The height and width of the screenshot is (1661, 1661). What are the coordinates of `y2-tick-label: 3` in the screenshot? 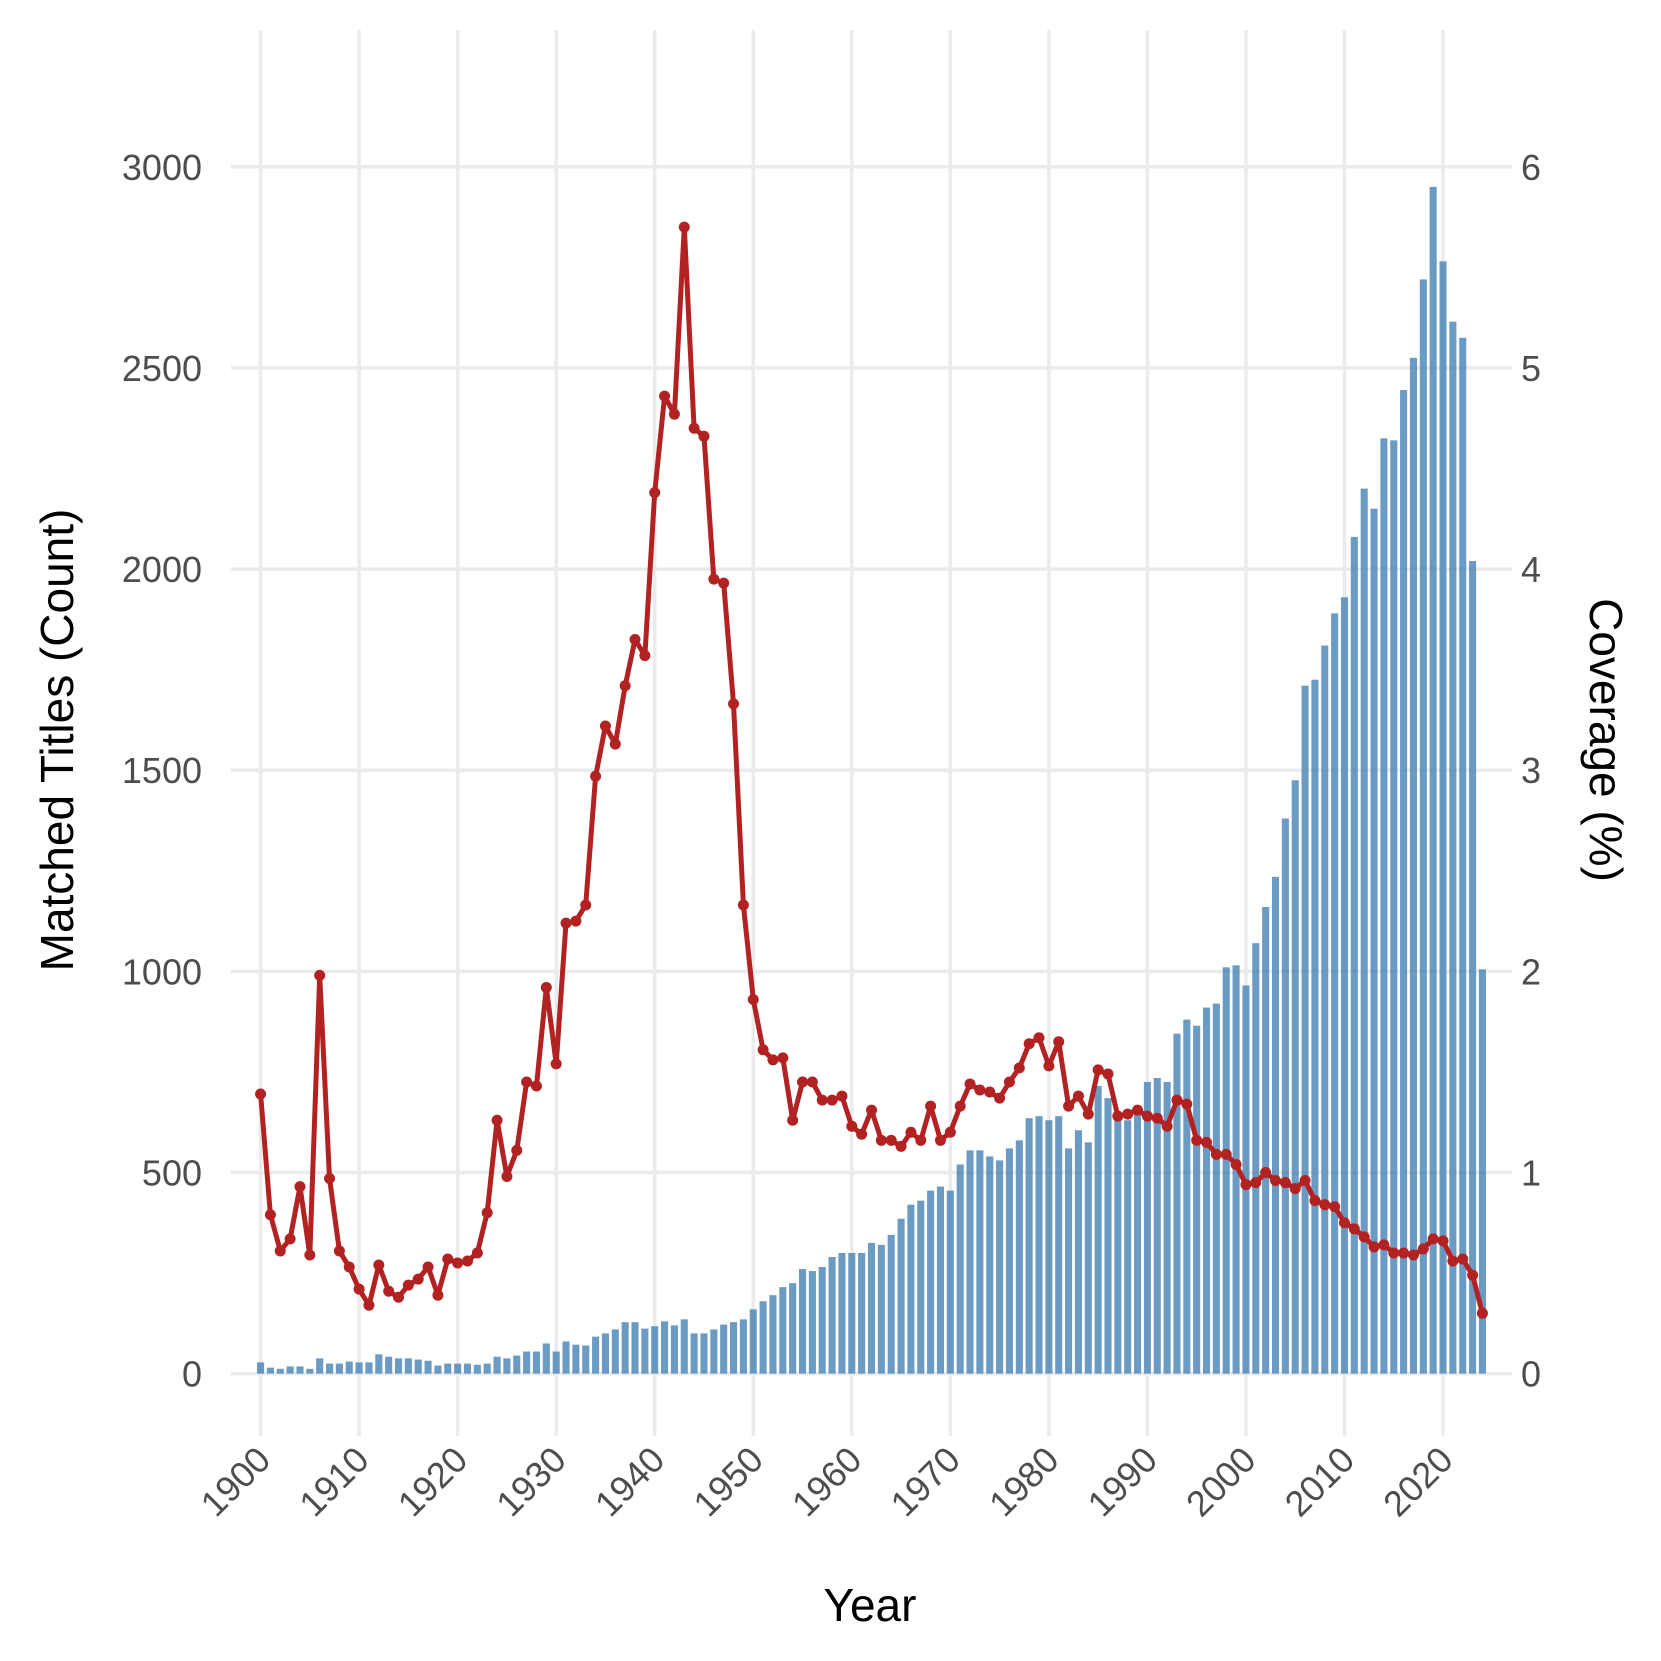 It's located at (1531, 770).